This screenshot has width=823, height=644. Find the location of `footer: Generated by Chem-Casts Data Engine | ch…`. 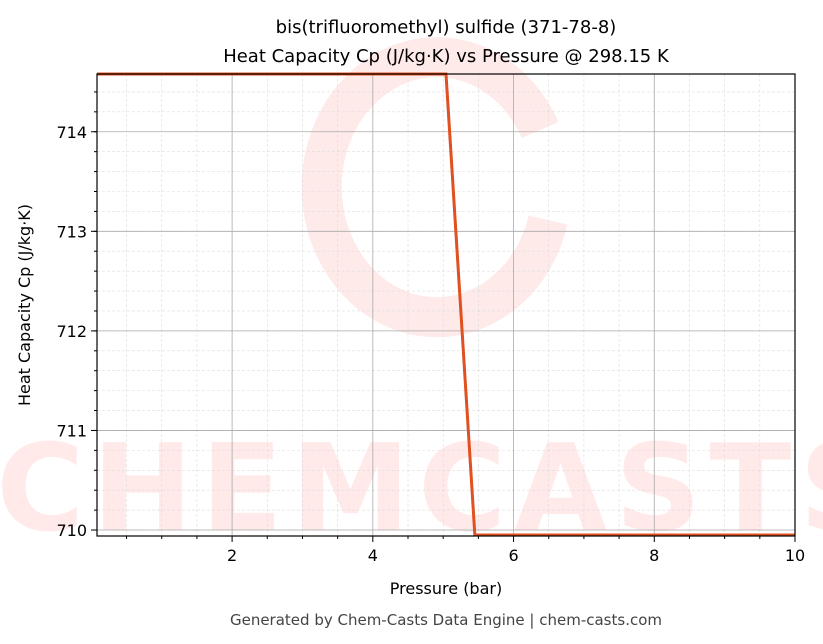

footer: Generated by Chem-Casts Data Engine | ch… is located at coordinates (446, 620).